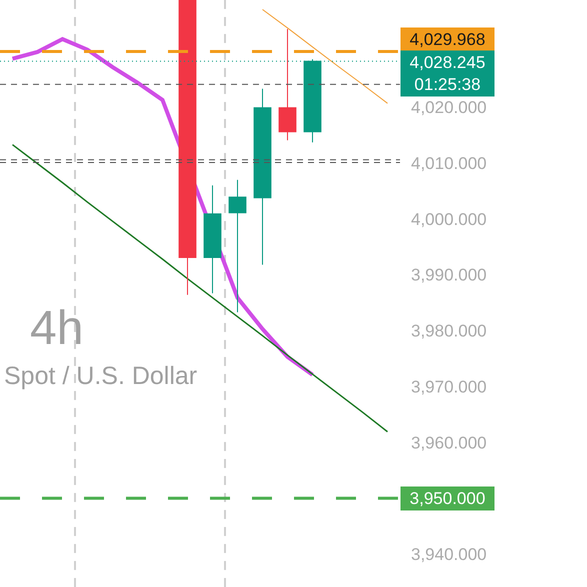  I want to click on y-tick-label: 3,940.000, so click(449, 554).